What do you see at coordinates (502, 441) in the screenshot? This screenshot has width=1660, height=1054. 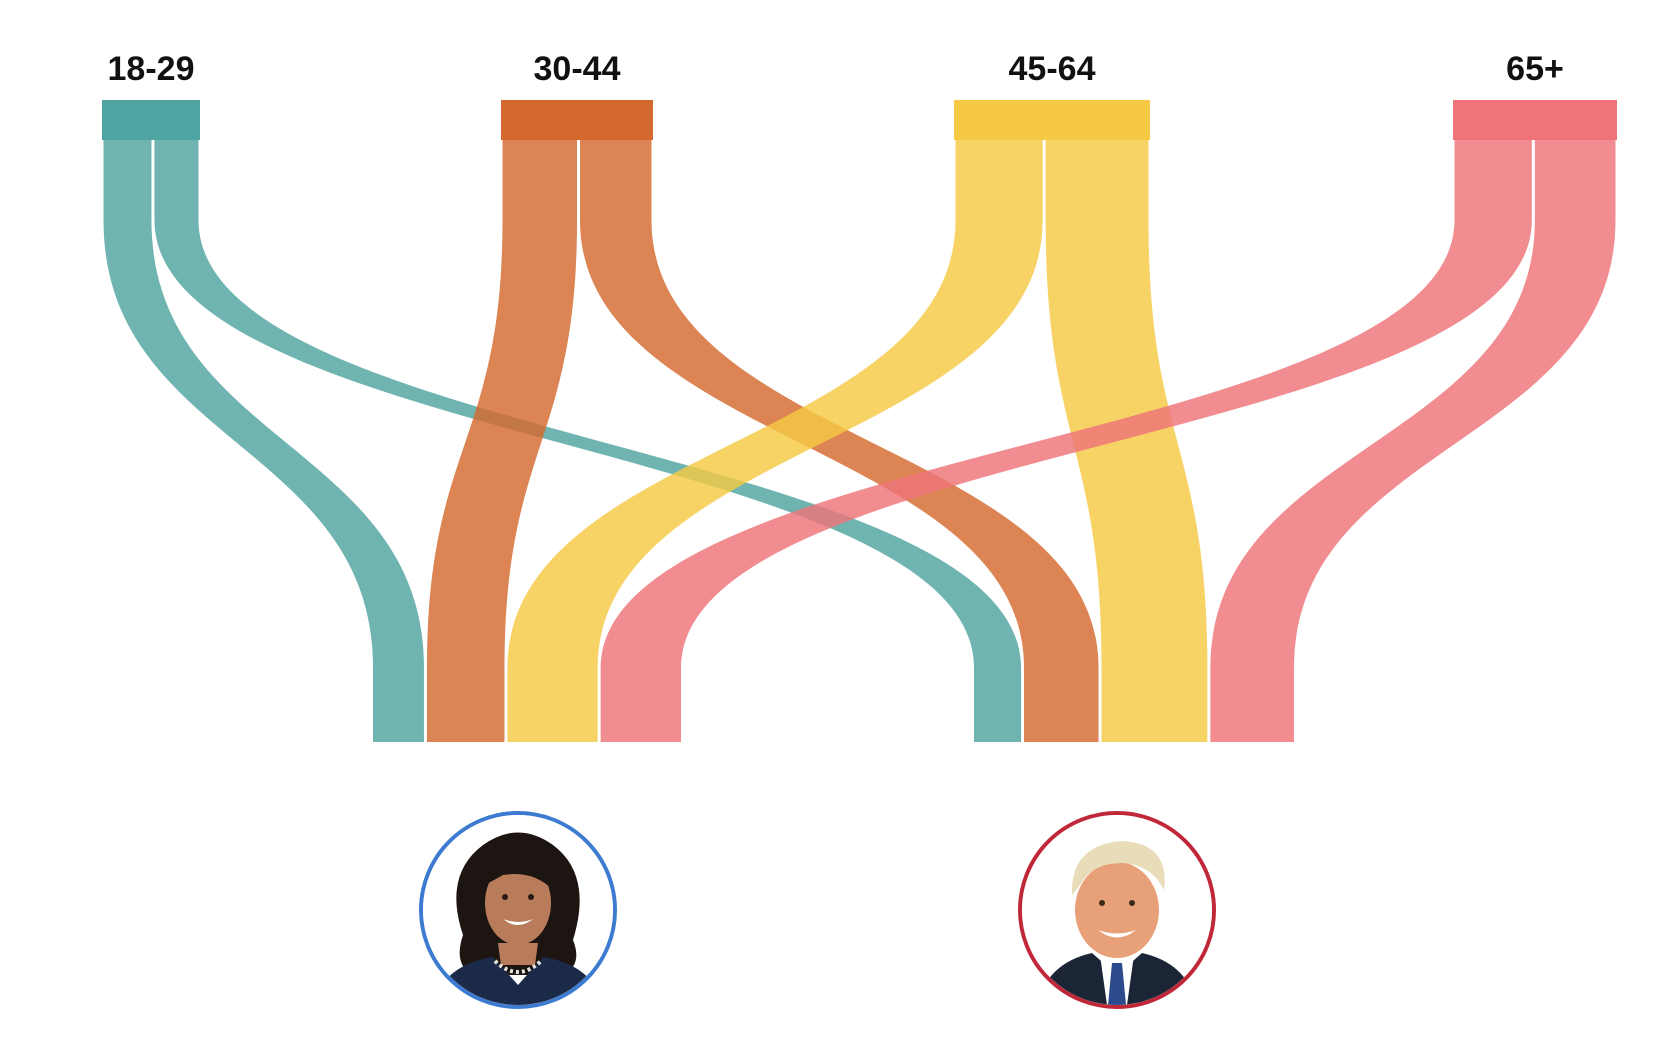 I see `flow-30-44-to-left` at bounding box center [502, 441].